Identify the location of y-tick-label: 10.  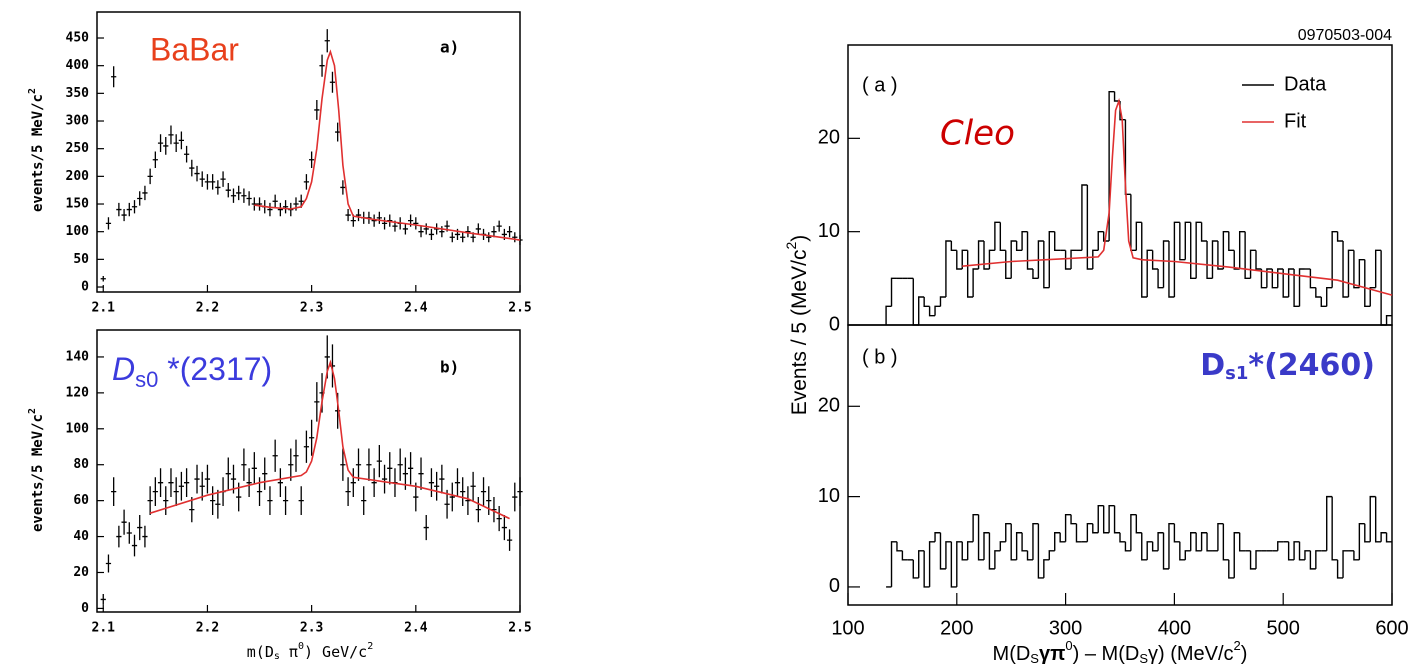
(829, 496).